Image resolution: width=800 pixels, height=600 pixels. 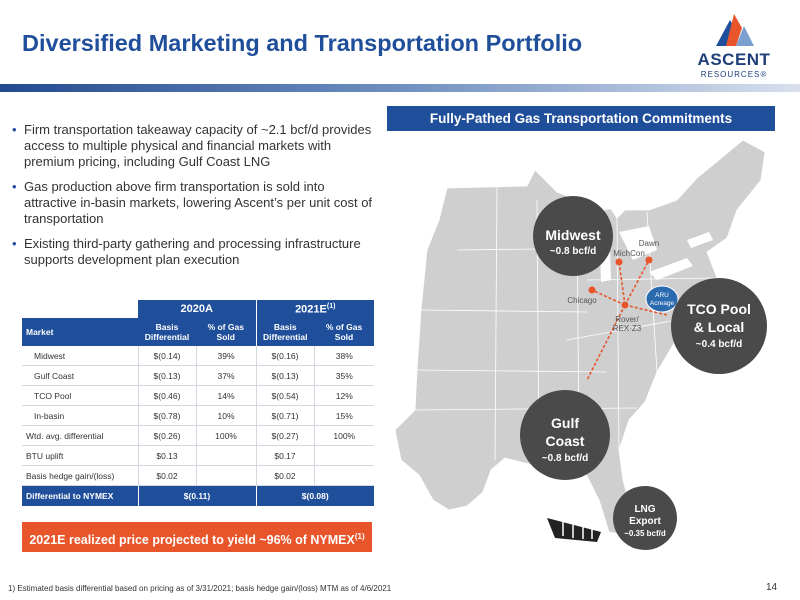 I want to click on pct-2021-cell: 15%, so click(x=343, y=415).